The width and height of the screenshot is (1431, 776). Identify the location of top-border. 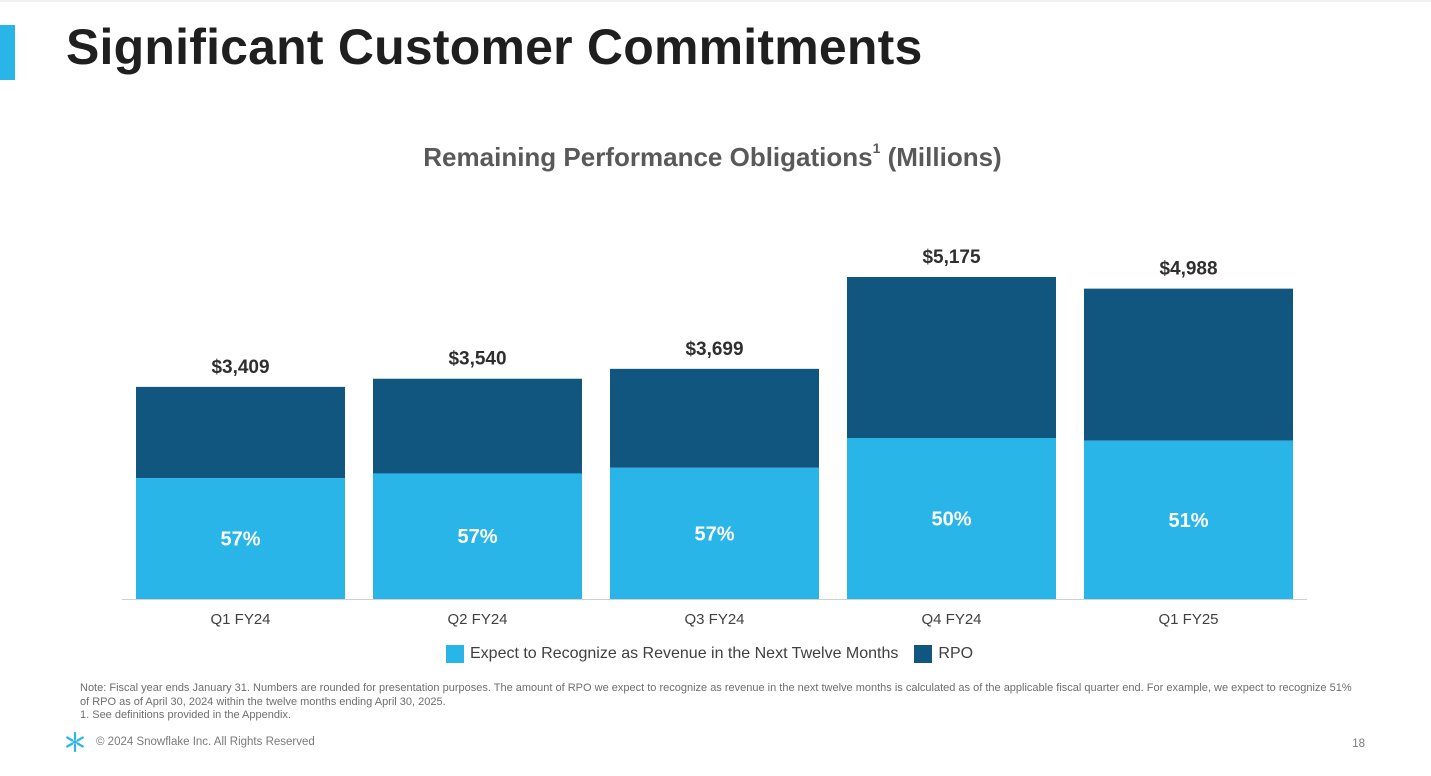
(715, 1).